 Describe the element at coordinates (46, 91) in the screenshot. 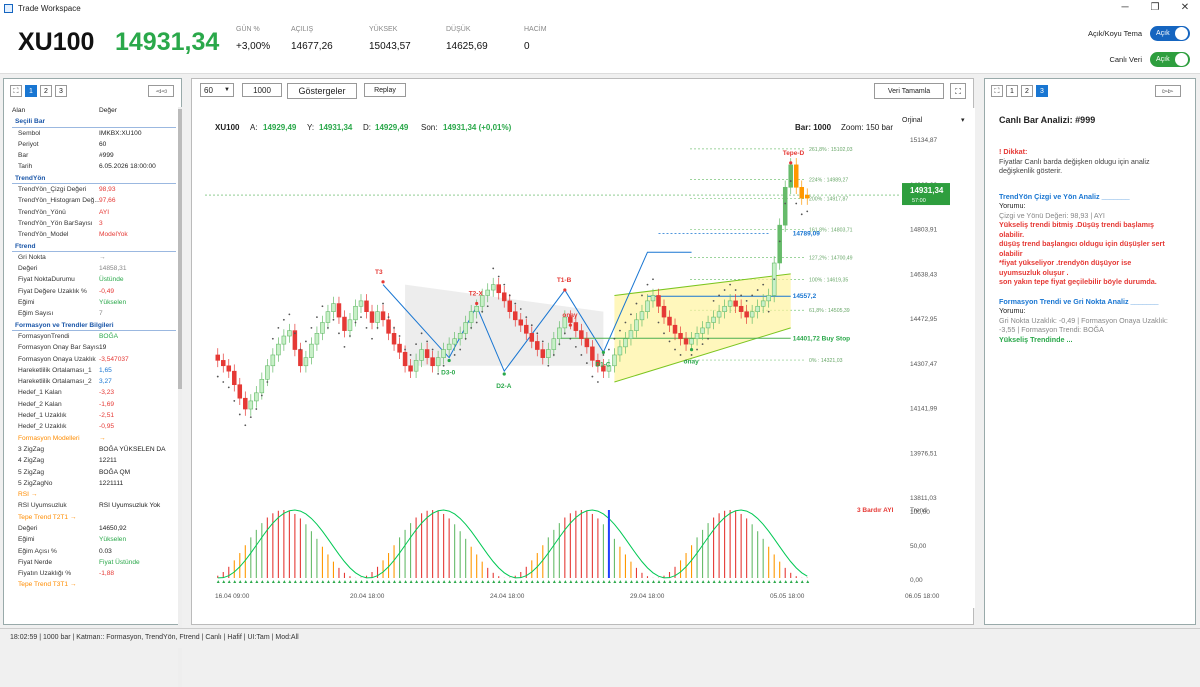

I see `left-tab-2: 2` at that location.